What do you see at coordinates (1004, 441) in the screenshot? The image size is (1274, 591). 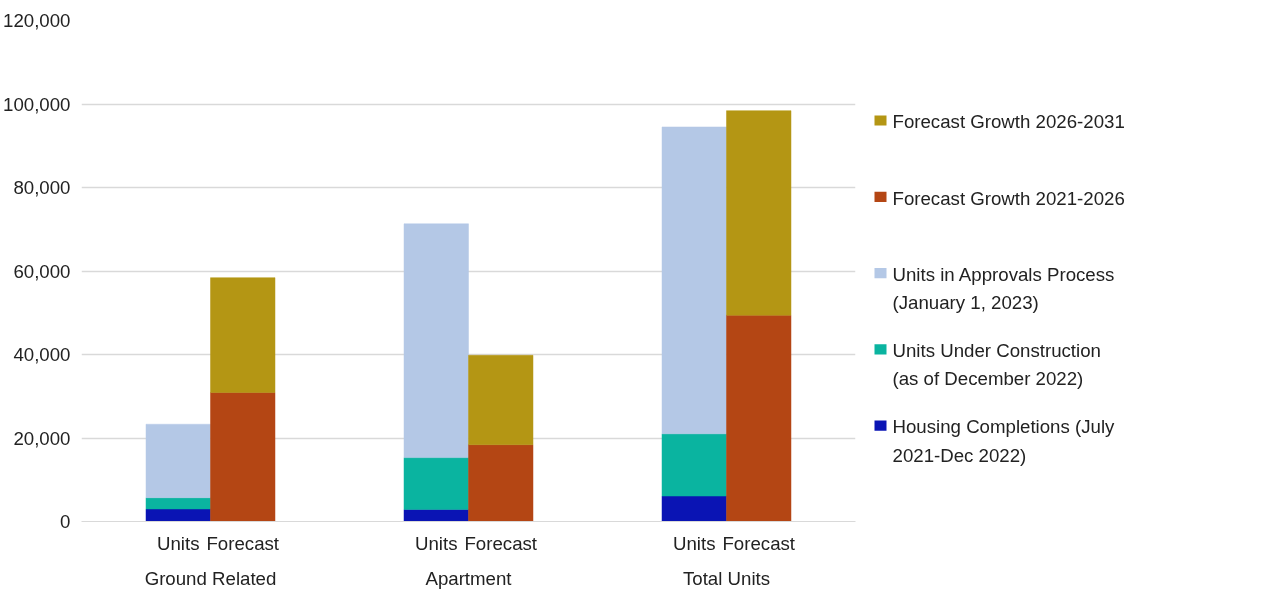 I see `legend-label: Housing Completions (July 2021-Dec 2022)` at bounding box center [1004, 441].